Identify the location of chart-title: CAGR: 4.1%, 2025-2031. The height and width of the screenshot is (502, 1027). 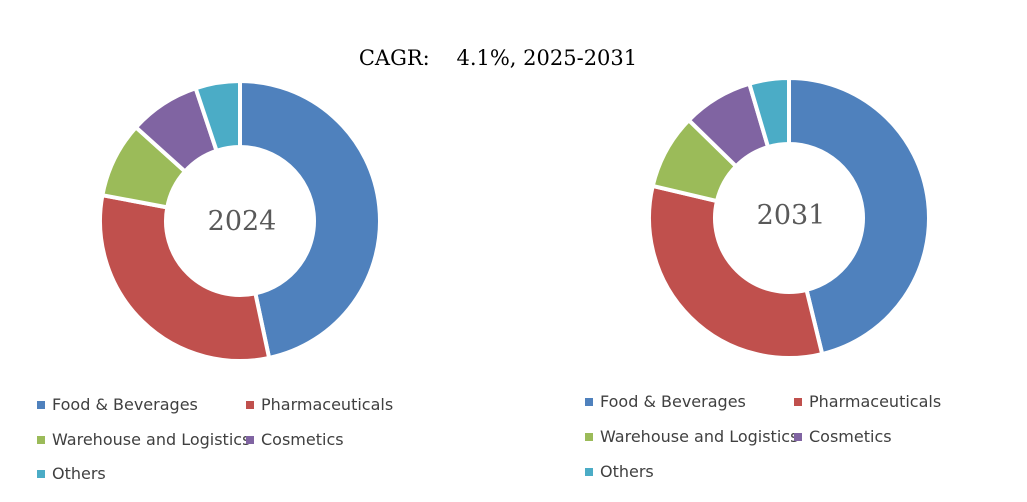
(498, 58).